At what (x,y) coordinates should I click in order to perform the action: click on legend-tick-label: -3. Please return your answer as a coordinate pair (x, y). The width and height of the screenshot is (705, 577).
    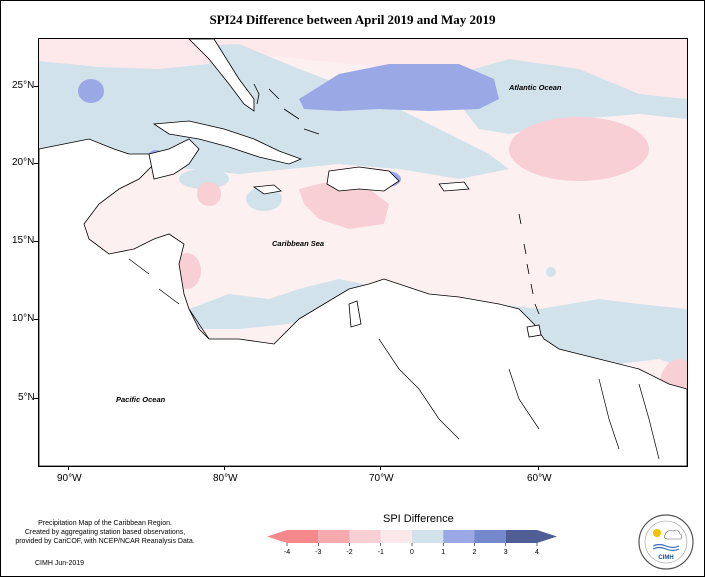
    Looking at the image, I should click on (318, 552).